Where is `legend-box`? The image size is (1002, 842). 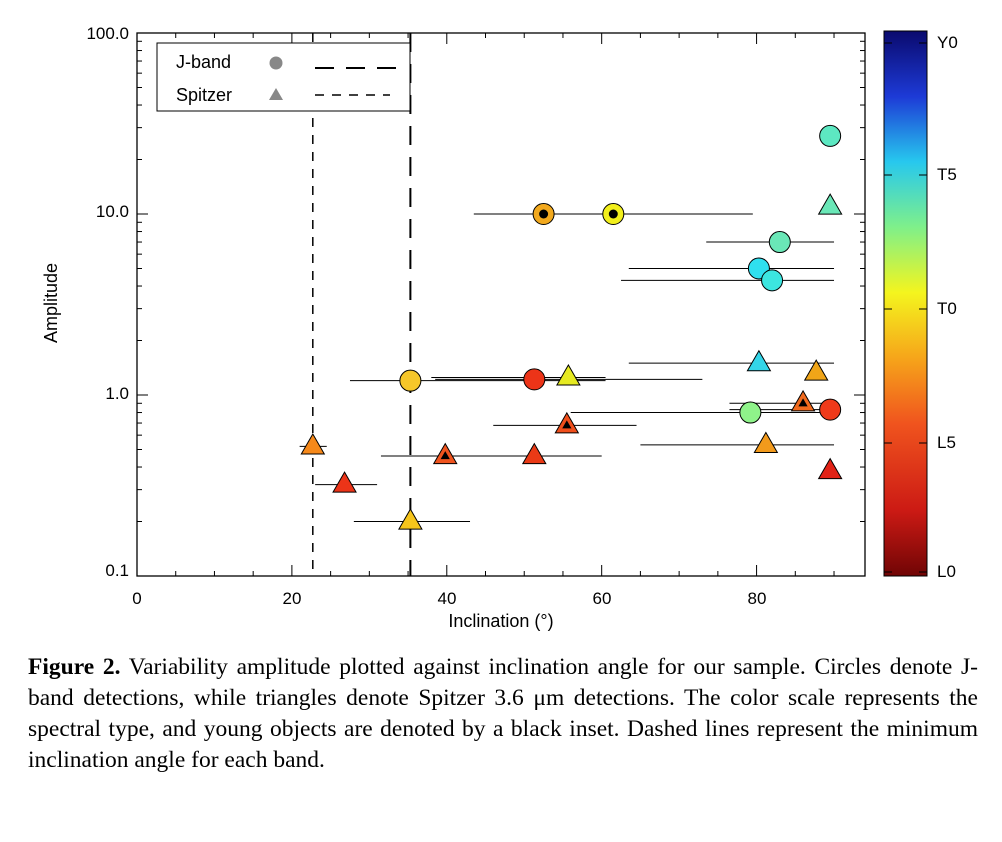 legend-box is located at coordinates (283, 77).